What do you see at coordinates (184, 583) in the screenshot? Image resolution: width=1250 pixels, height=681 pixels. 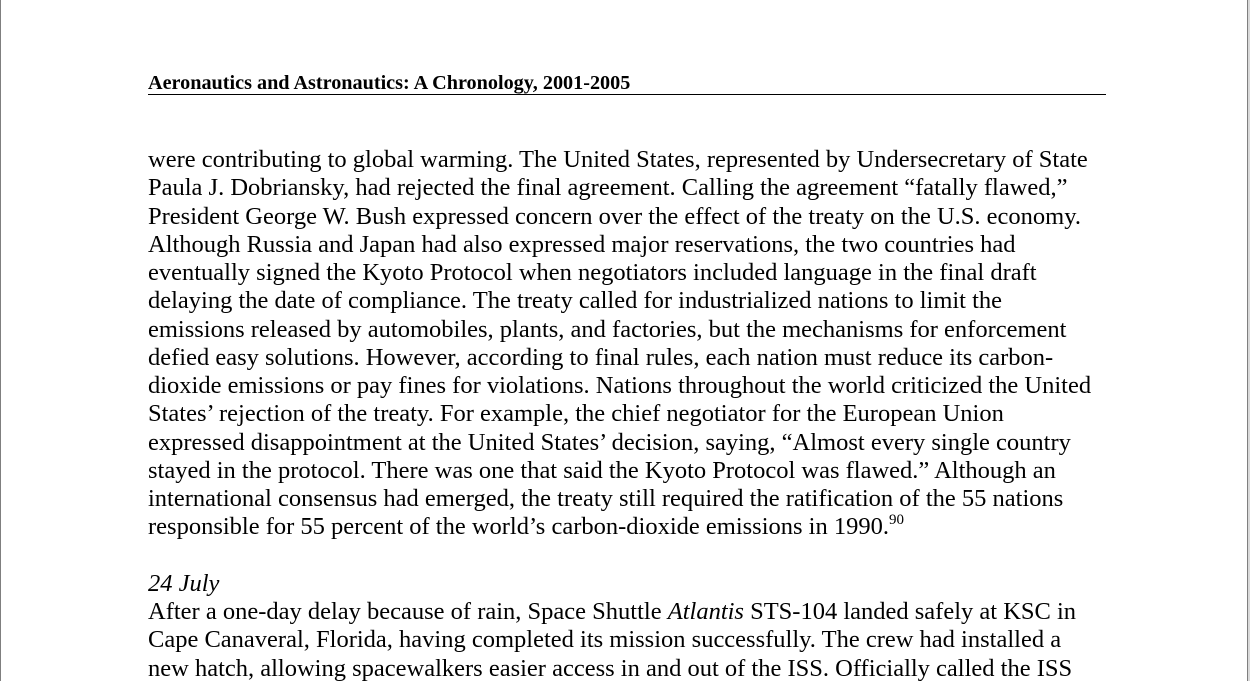 I see `entry-date: 24 July` at bounding box center [184, 583].